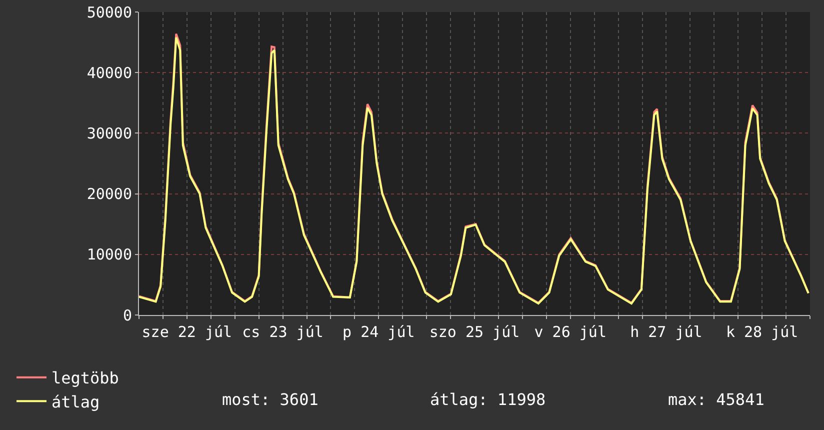  I want to click on y-tick-label: 40000, so click(109, 73).